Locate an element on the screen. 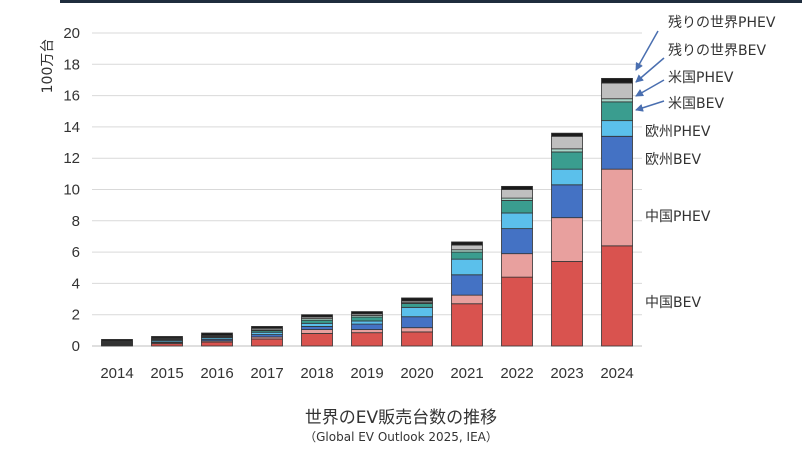  bar-segment-2024-欧州BEV is located at coordinates (617, 152).